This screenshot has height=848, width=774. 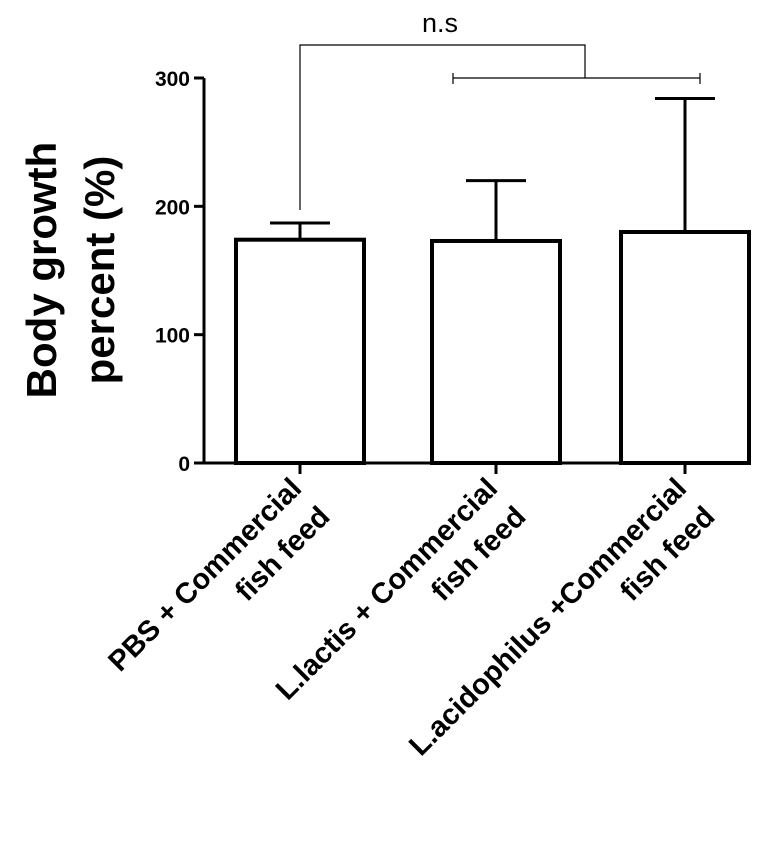 What do you see at coordinates (172, 336) in the screenshot?
I see `y-tick-label: 100` at bounding box center [172, 336].